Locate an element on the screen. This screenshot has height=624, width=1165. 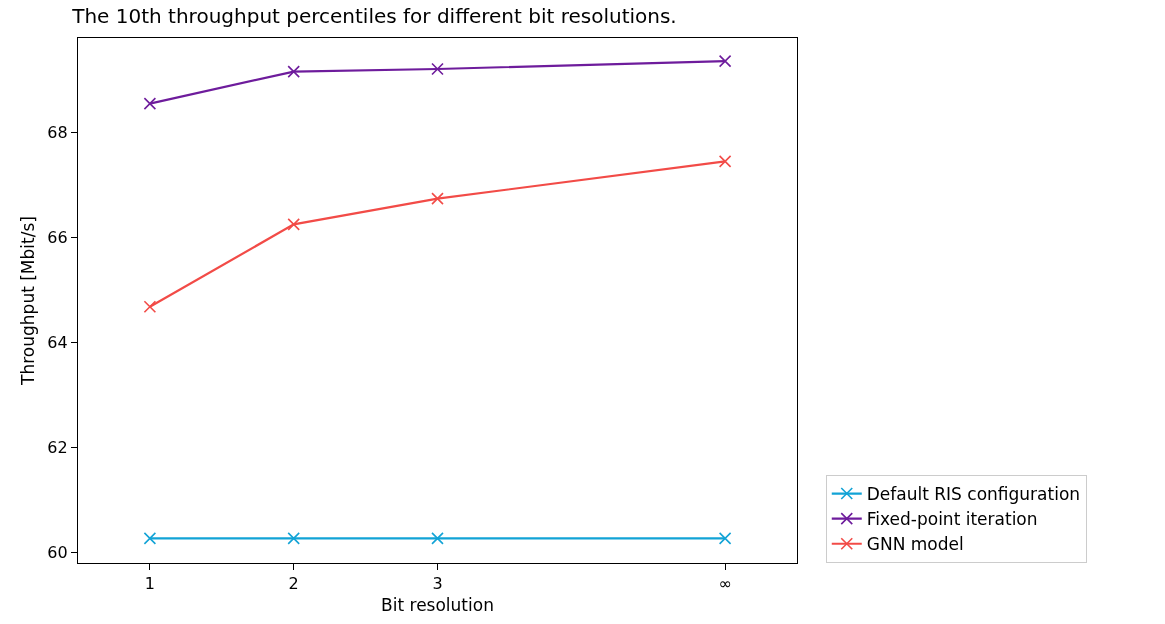
legend-label: Fixed-point iteration is located at coordinates (952, 519).